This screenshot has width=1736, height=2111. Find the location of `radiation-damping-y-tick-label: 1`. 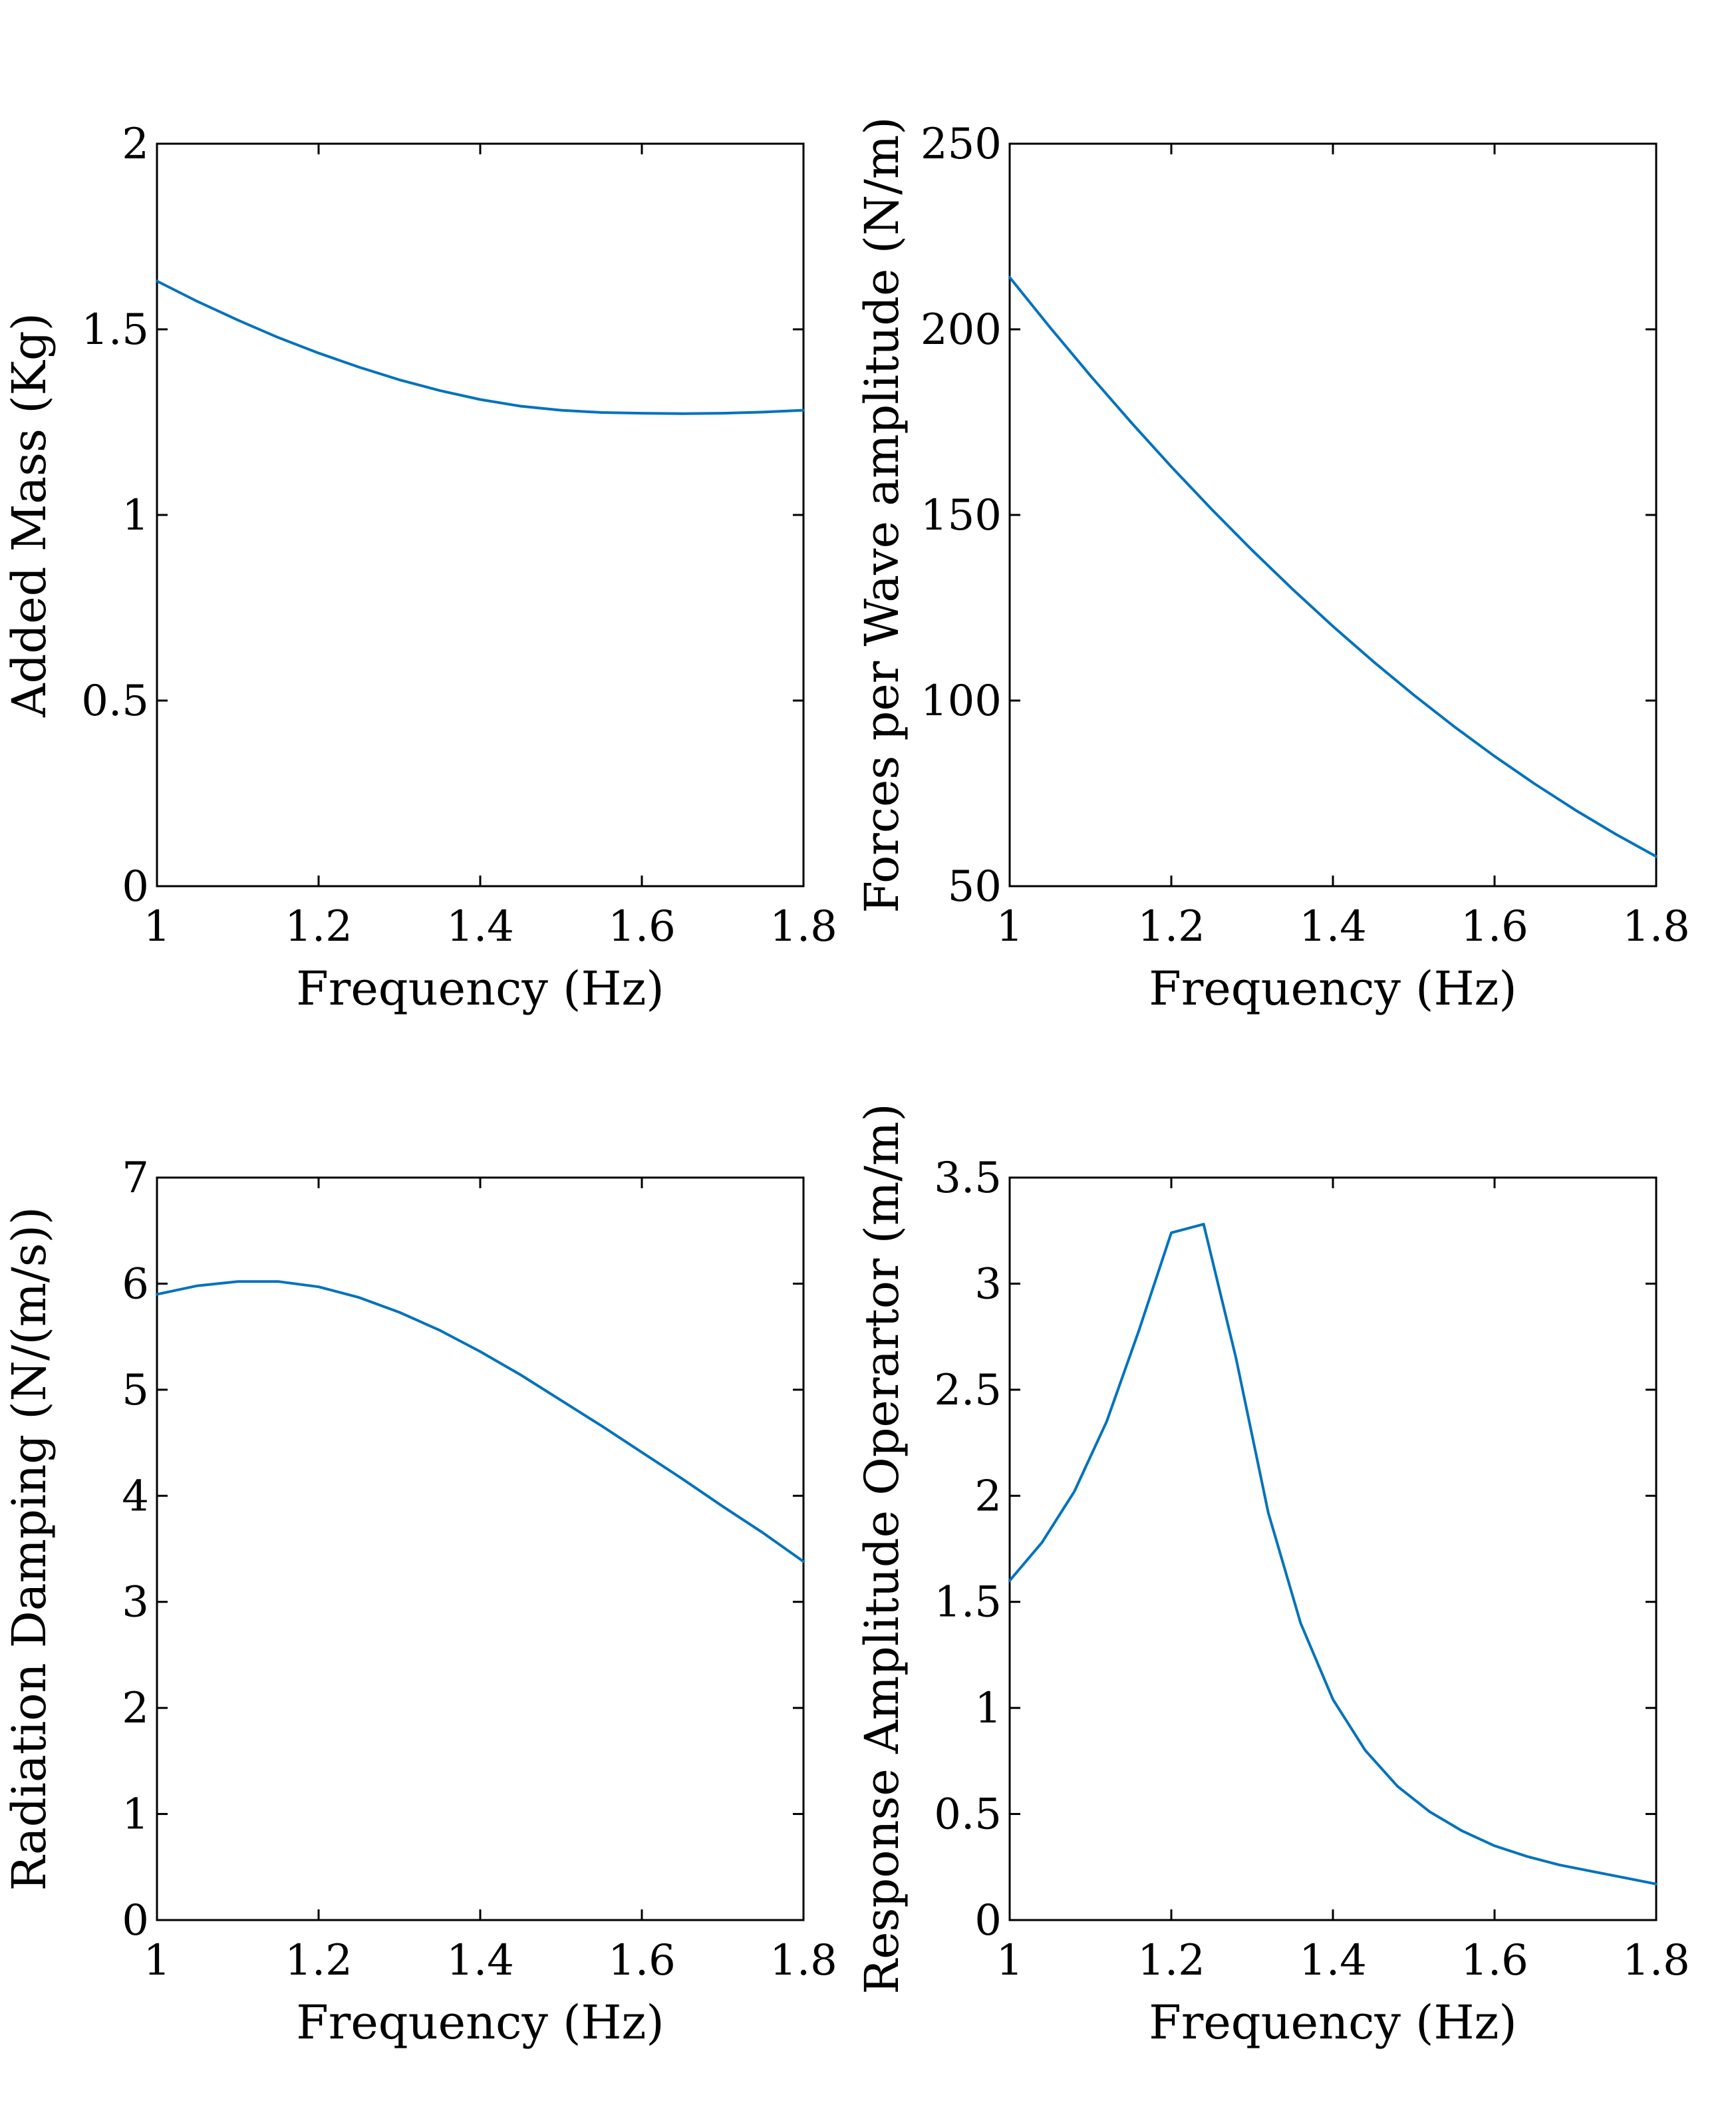

radiation-damping-y-tick-label: 1 is located at coordinates (135, 1815).